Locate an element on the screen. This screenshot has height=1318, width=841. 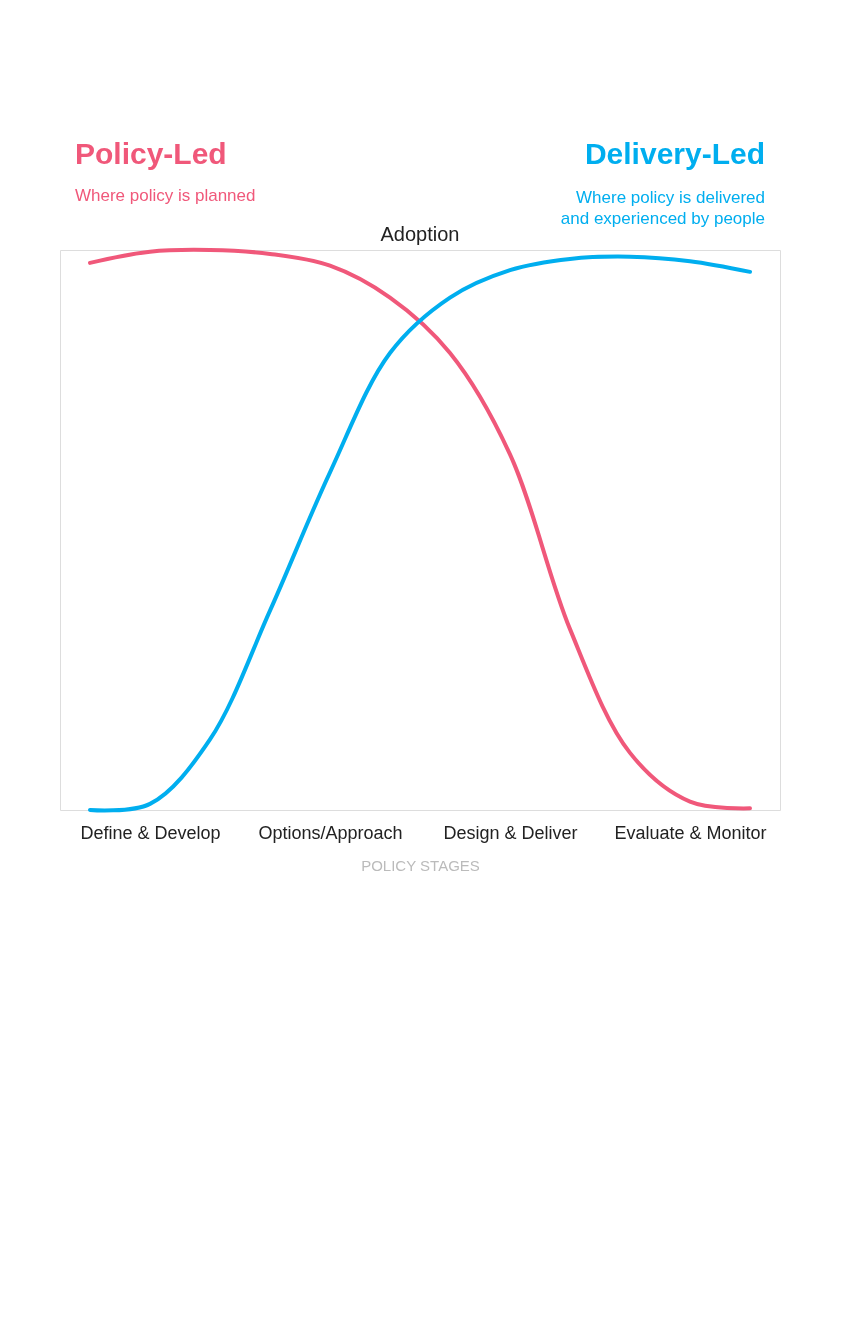
x-axis-title: POLICY STAGES is located at coordinates (420, 865).